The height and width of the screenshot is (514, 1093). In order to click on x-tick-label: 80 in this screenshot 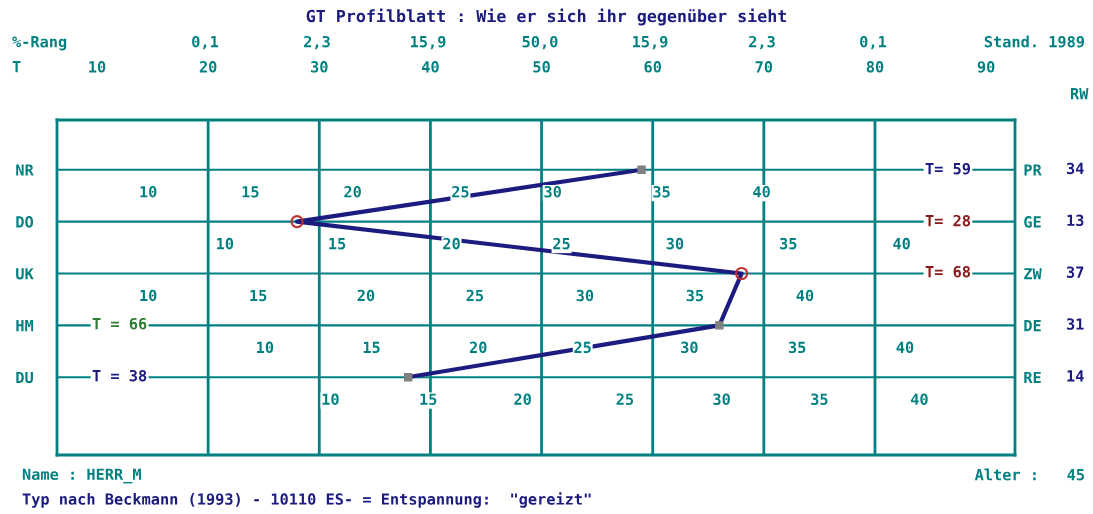, I will do `click(875, 67)`.